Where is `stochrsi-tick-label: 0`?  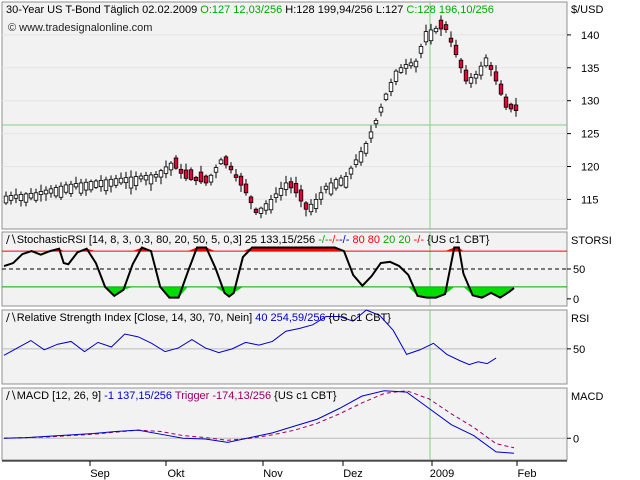
stochrsi-tick-label: 0 is located at coordinates (576, 300).